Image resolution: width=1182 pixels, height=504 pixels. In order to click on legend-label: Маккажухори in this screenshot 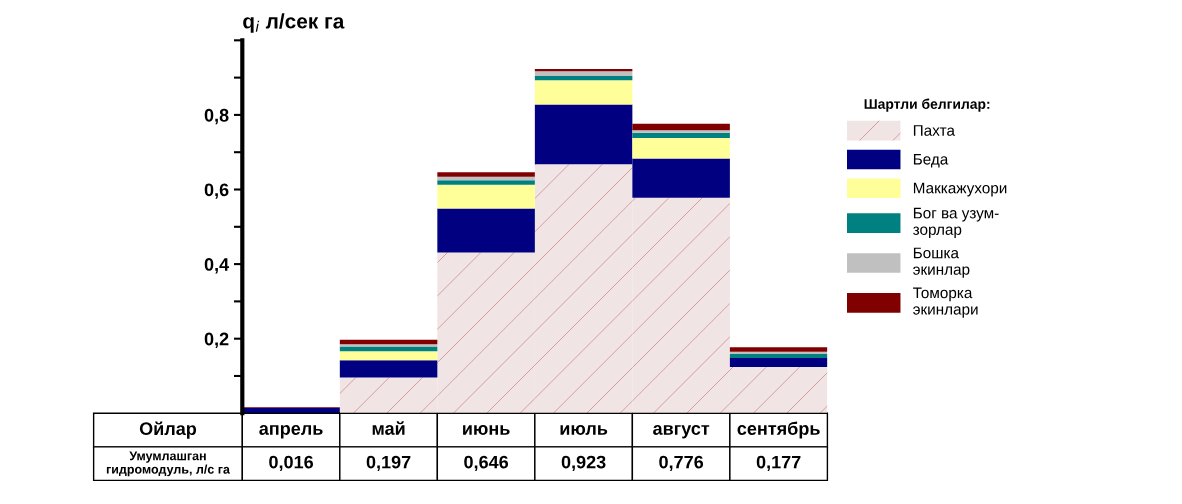, I will do `click(960, 189)`.